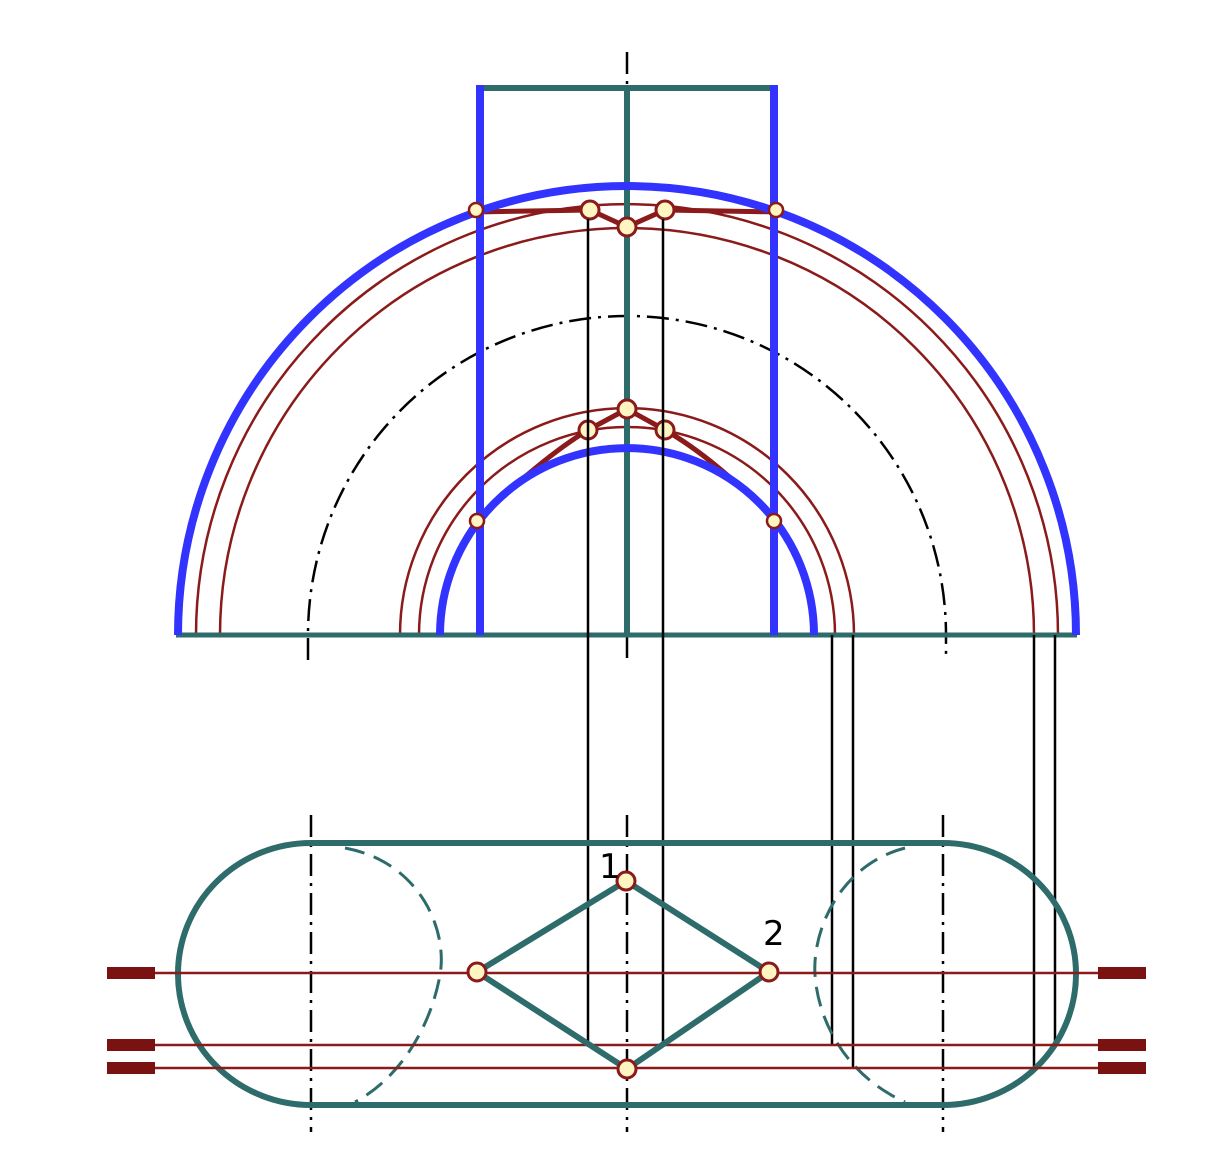 The image size is (1230, 1159). Describe the element at coordinates (626, 881) in the screenshot. I see `point-1-top-view` at that location.